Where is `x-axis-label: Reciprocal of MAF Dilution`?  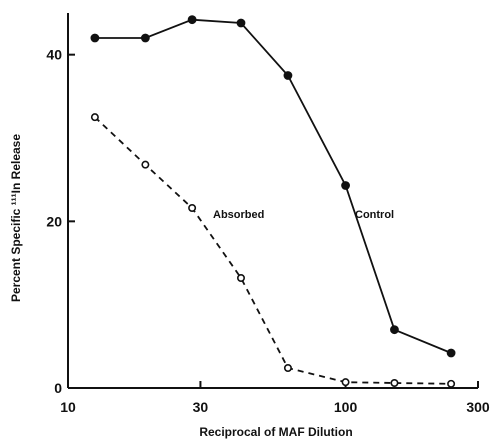
x-axis-label: Reciprocal of MAF Dilution is located at coordinates (275, 432).